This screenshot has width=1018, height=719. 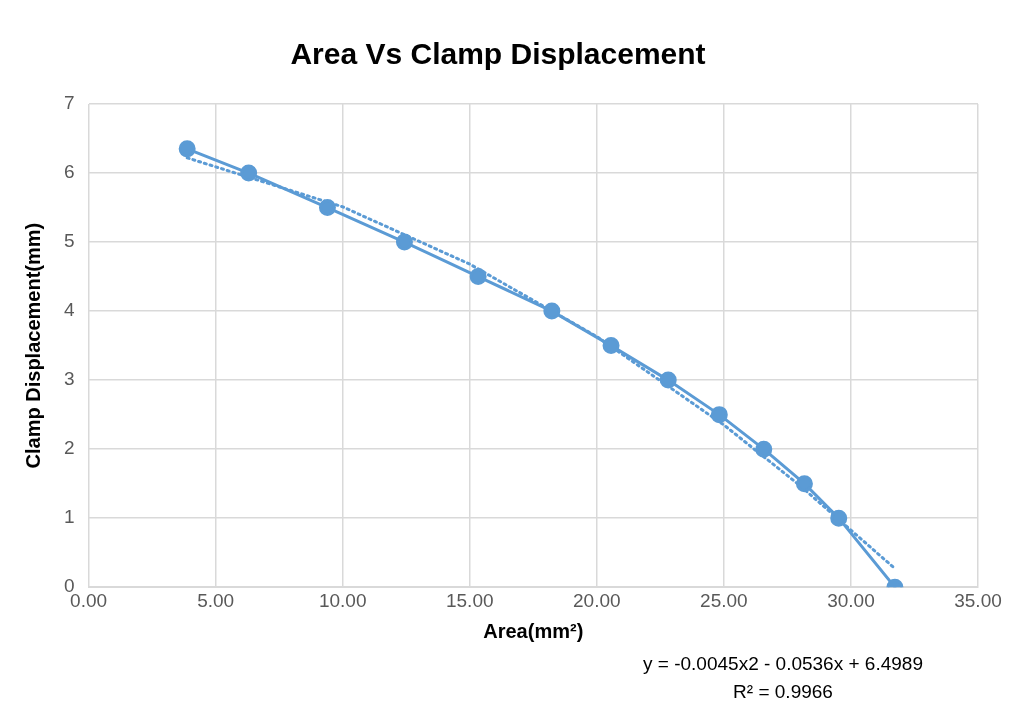 I want to click on y-tick-label: 7, so click(x=69, y=103).